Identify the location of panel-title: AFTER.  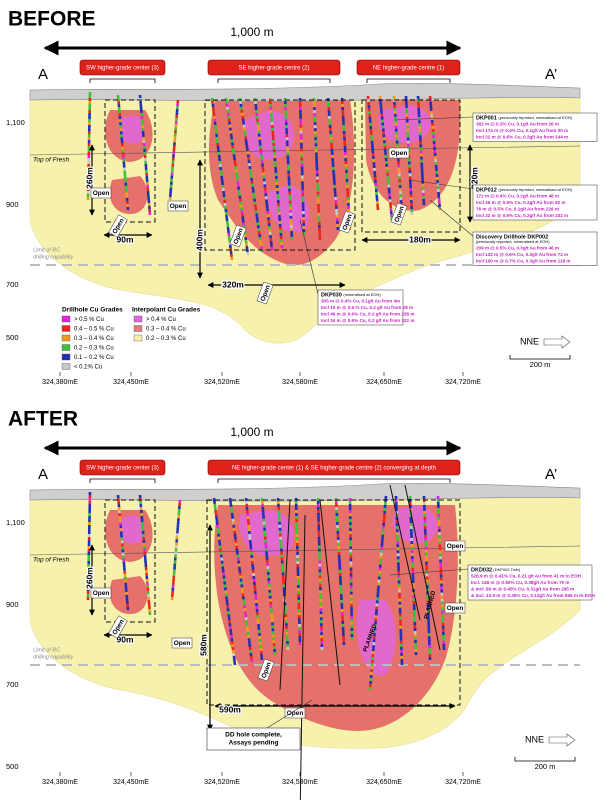
(43, 419).